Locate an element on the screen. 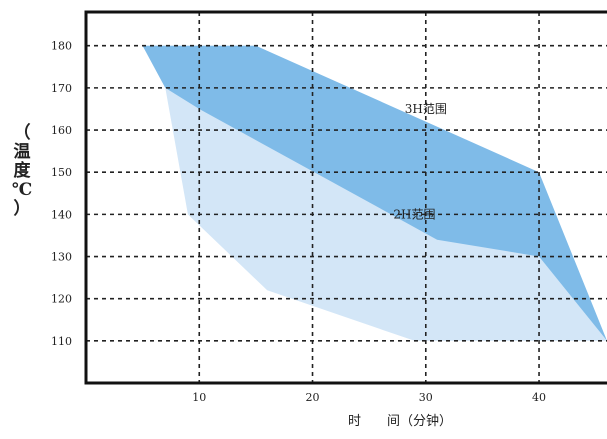 The width and height of the screenshot is (607, 439). y-tick-label: 150 is located at coordinates (61, 172).